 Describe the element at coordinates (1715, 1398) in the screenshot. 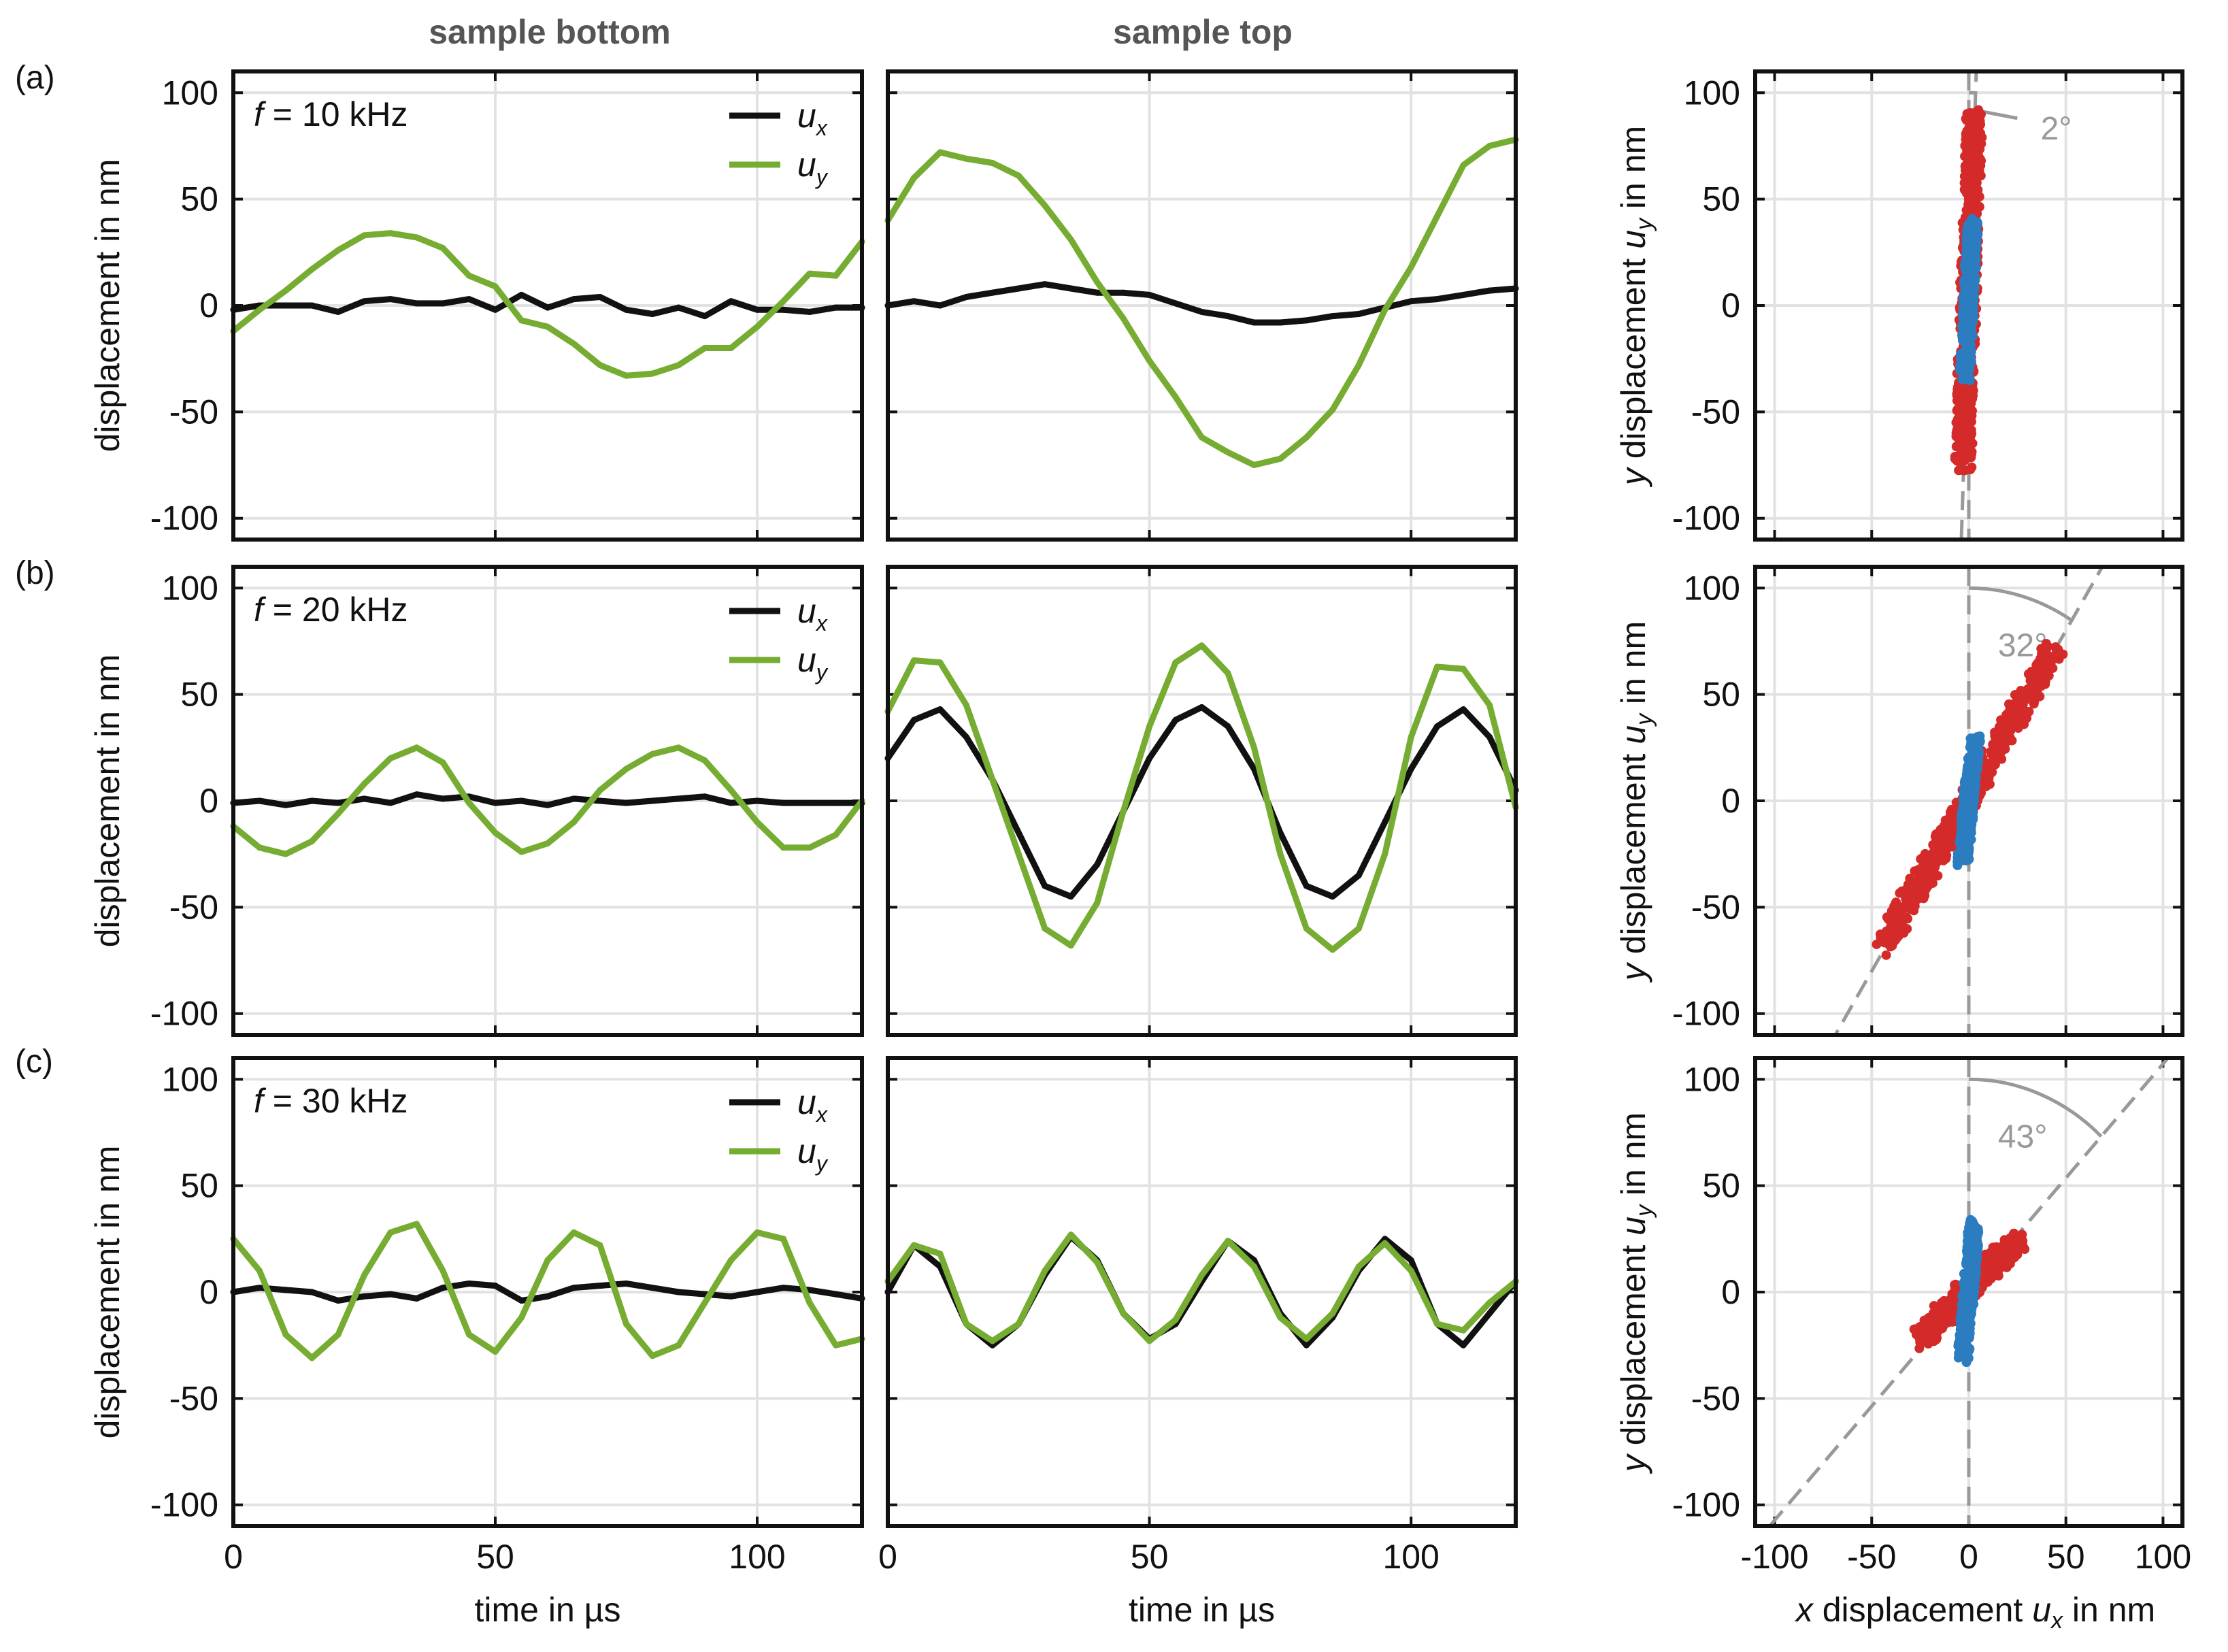

I see `y-tick-label: -50` at that location.